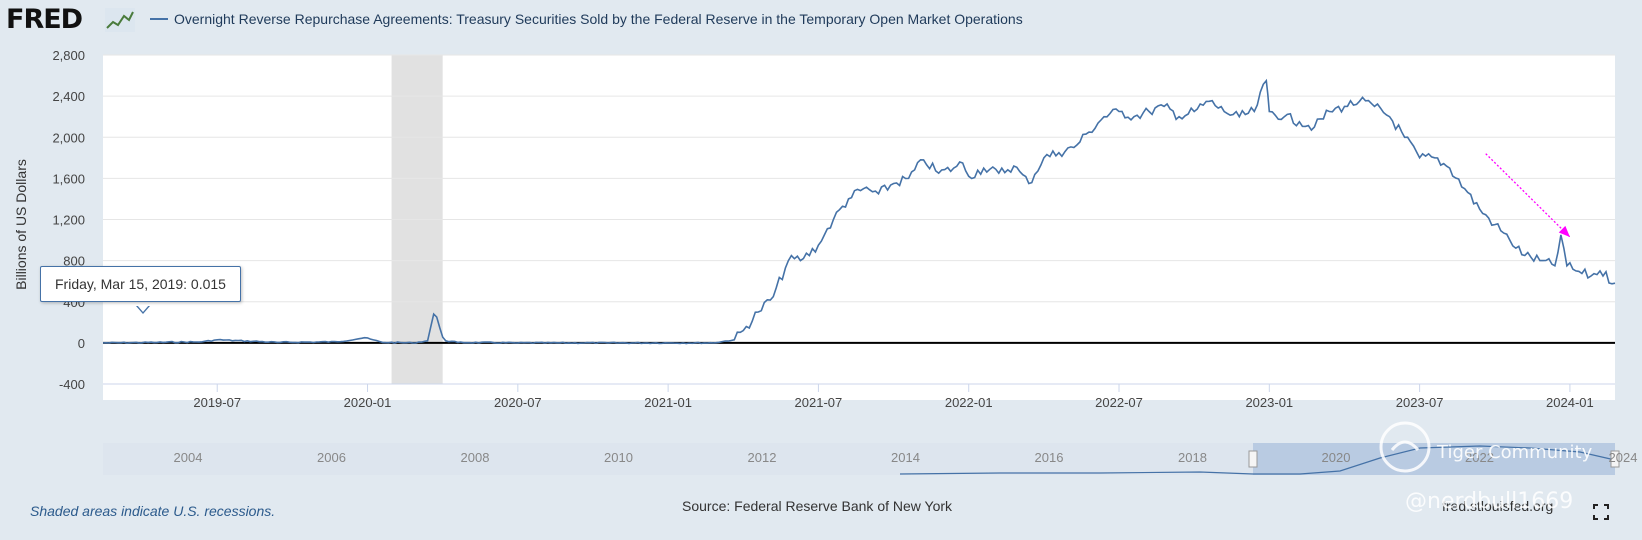 This screenshot has height=540, width=1642. Describe the element at coordinates (72, 384) in the screenshot. I see `y-tick-label: -400` at that location.